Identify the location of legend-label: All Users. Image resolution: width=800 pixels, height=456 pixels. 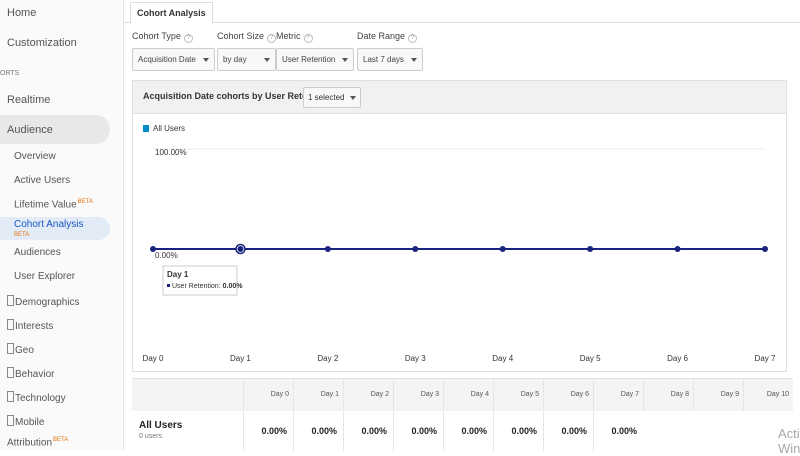
(169, 128).